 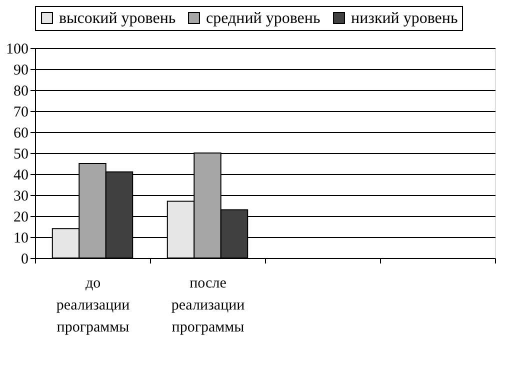 I want to click on y-tick-label: 80, so click(x=21, y=92).